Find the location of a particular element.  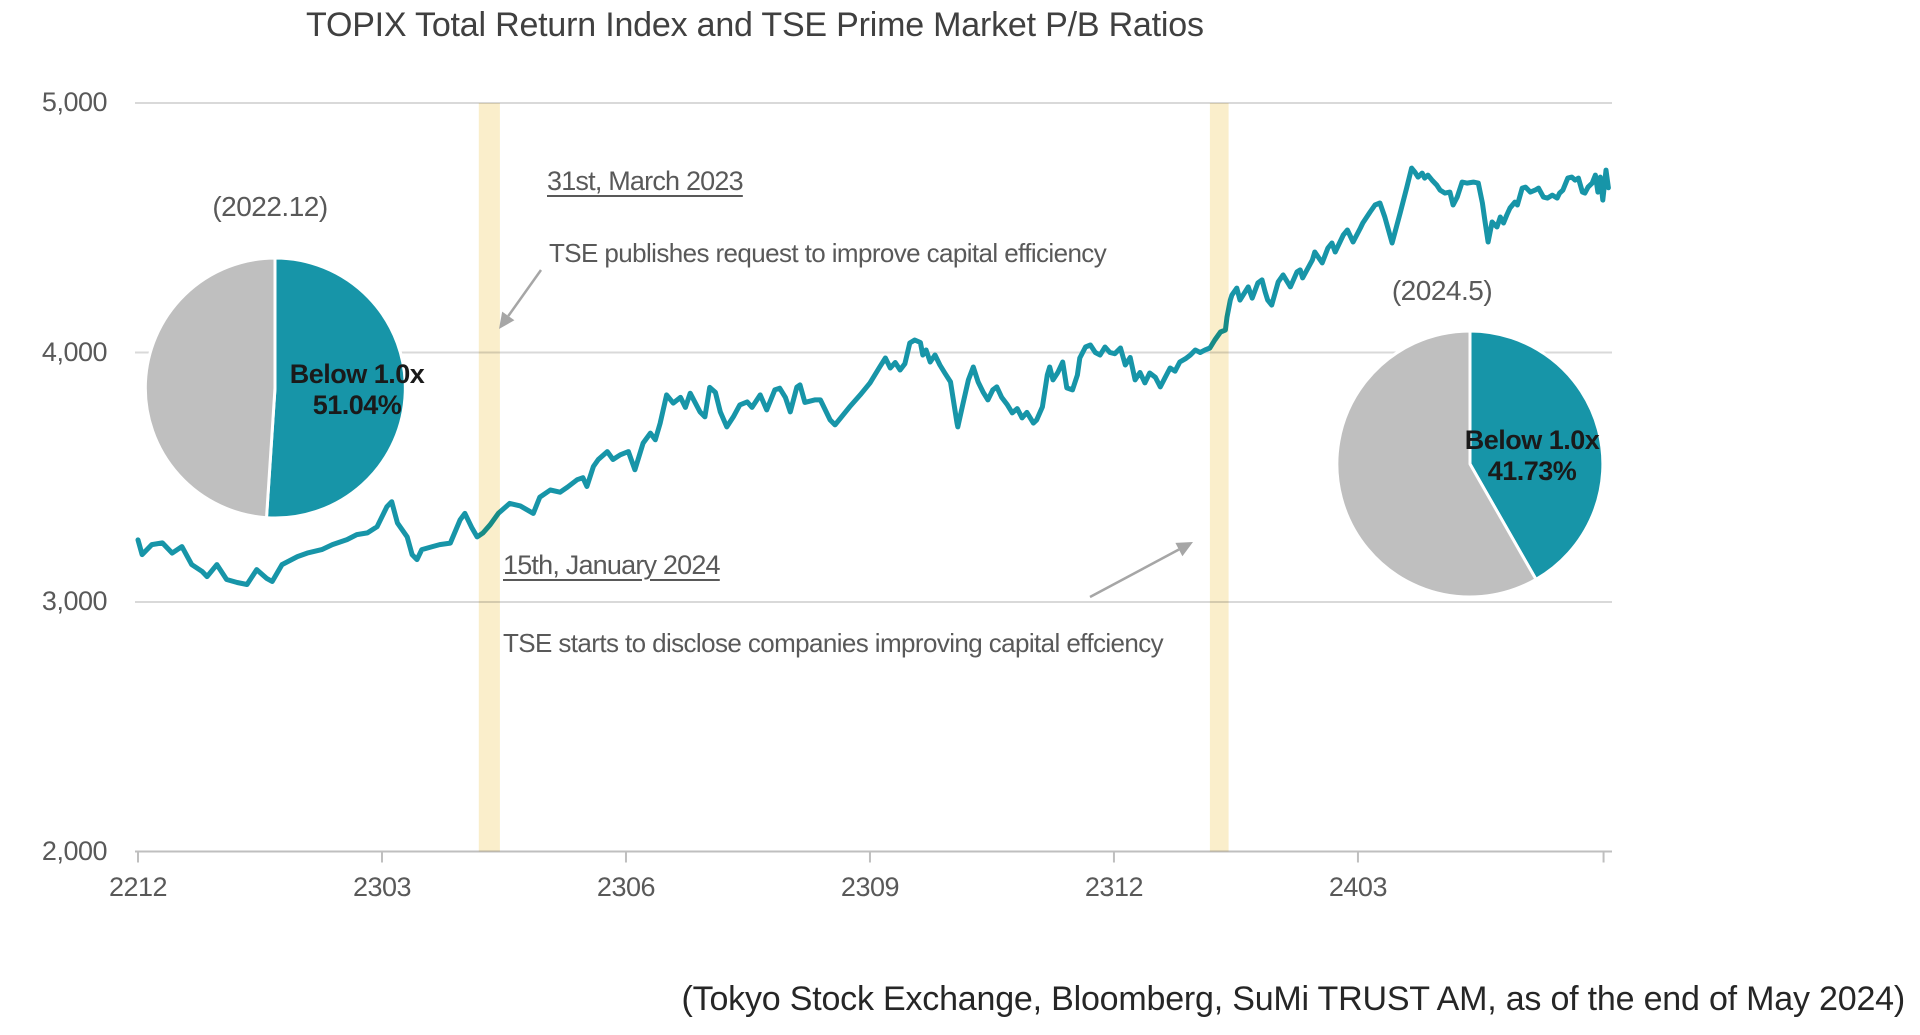

x-axis-label-2306: 2306 is located at coordinates (626, 887).